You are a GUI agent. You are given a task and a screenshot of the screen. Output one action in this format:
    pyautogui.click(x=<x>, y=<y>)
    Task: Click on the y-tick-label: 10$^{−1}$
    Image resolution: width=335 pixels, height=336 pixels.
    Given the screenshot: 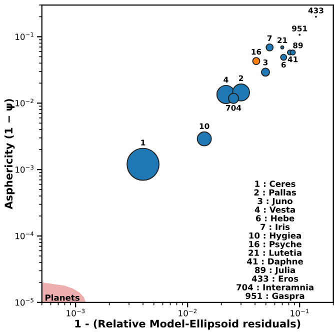 What is the action you would take?
    pyautogui.click(x=25, y=36)
    